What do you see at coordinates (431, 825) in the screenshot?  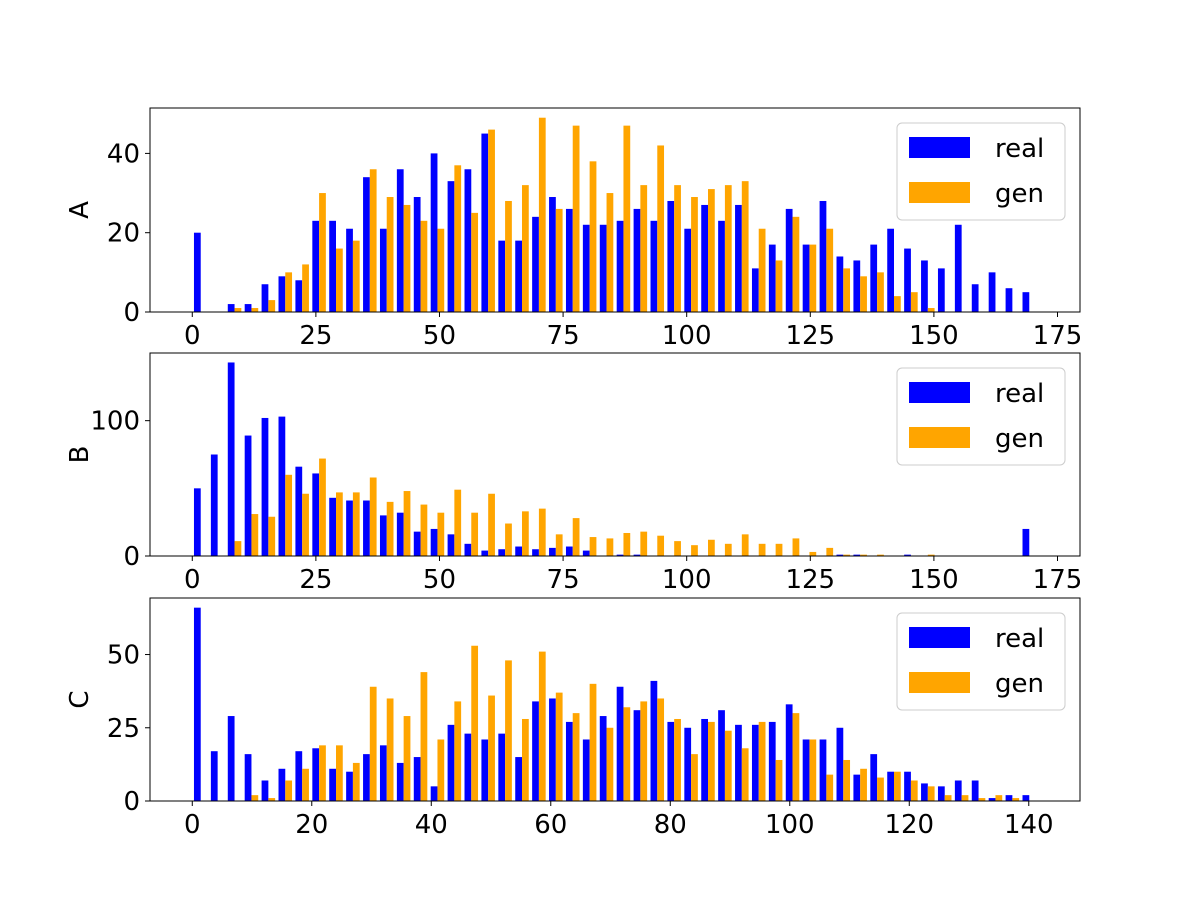 I see `x-tick-label: 40` at bounding box center [431, 825].